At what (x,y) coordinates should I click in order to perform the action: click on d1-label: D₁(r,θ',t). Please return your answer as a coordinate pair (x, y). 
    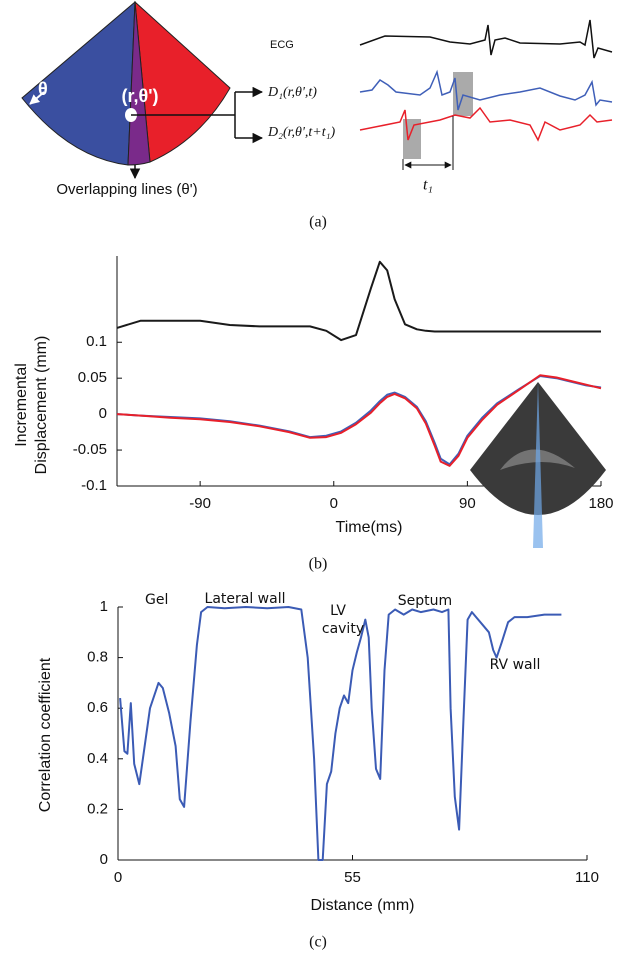
    Looking at the image, I should click on (292, 92).